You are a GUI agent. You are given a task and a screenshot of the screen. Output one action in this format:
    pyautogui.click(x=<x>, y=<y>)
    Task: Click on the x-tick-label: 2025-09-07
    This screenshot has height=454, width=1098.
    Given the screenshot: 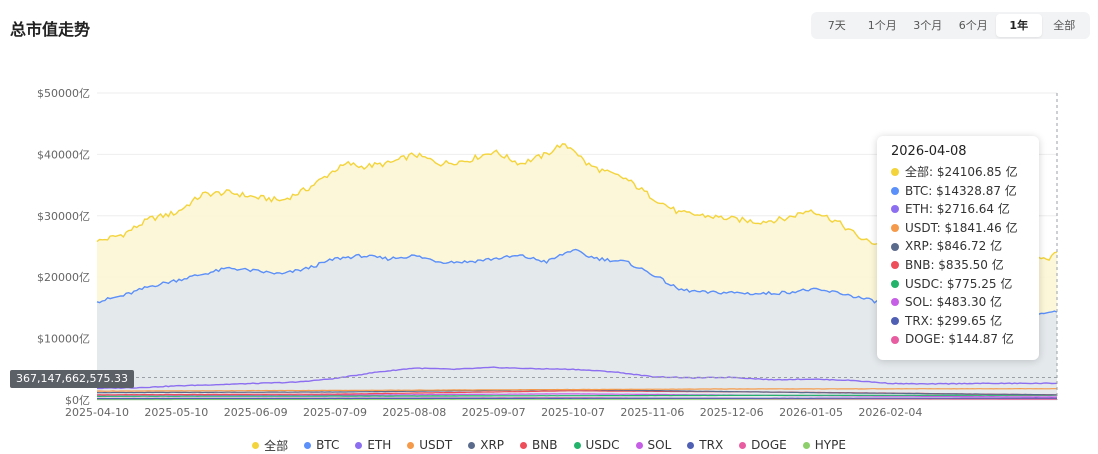 What is the action you would take?
    pyautogui.click(x=494, y=412)
    